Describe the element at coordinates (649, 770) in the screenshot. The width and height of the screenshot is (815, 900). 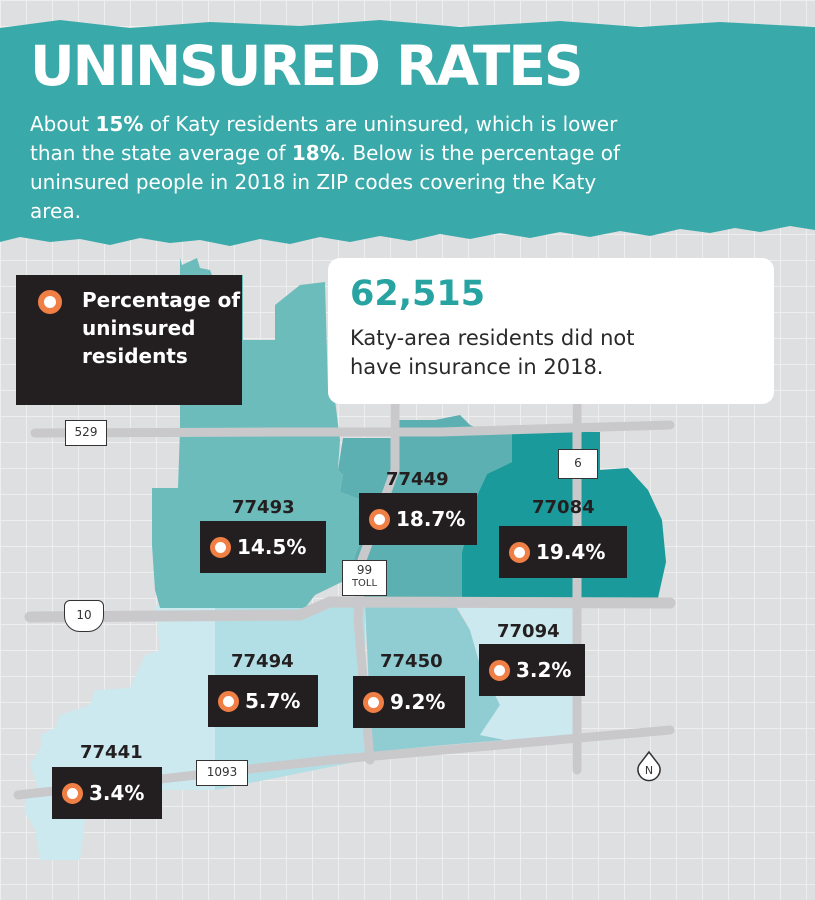
I see `north-compass-label: N` at that location.